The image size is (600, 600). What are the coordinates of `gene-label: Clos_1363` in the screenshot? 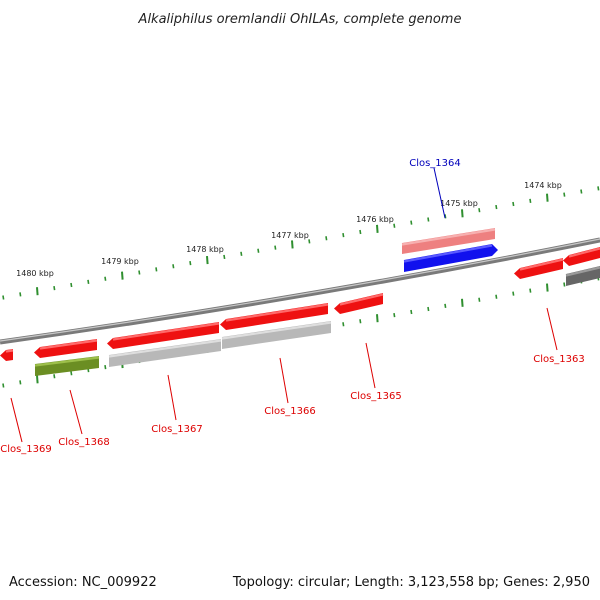 It's located at (559, 359).